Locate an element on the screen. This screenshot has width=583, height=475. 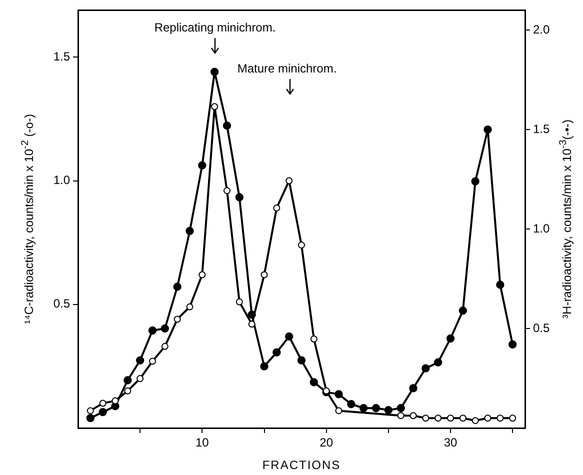
y2-tick-label: 2.0 is located at coordinates (541, 29).